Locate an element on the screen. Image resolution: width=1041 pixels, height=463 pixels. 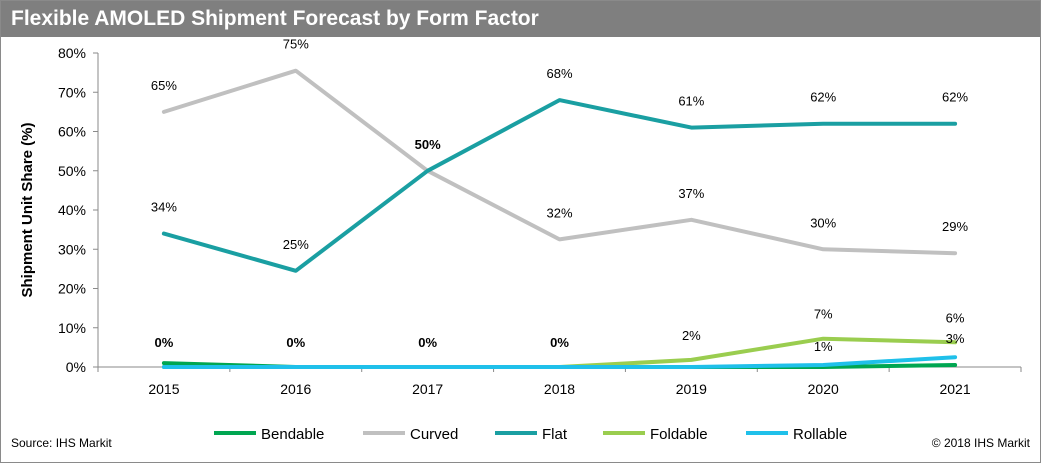
data-label-flat: 25% is located at coordinates (296, 244).